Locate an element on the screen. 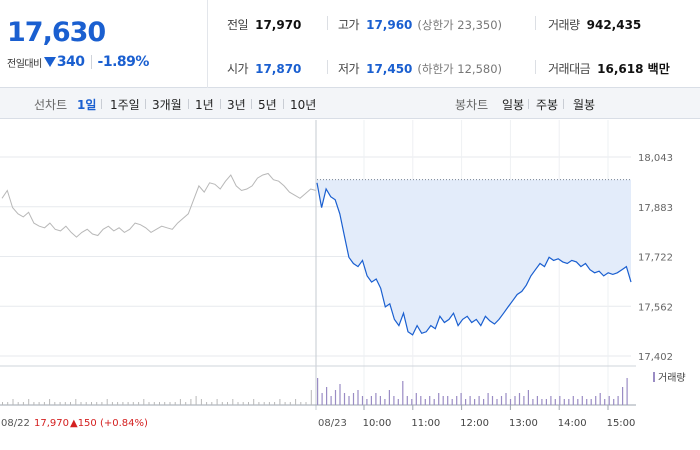 The width and height of the screenshot is (700, 450). tab-1-year: 1년 is located at coordinates (204, 105).